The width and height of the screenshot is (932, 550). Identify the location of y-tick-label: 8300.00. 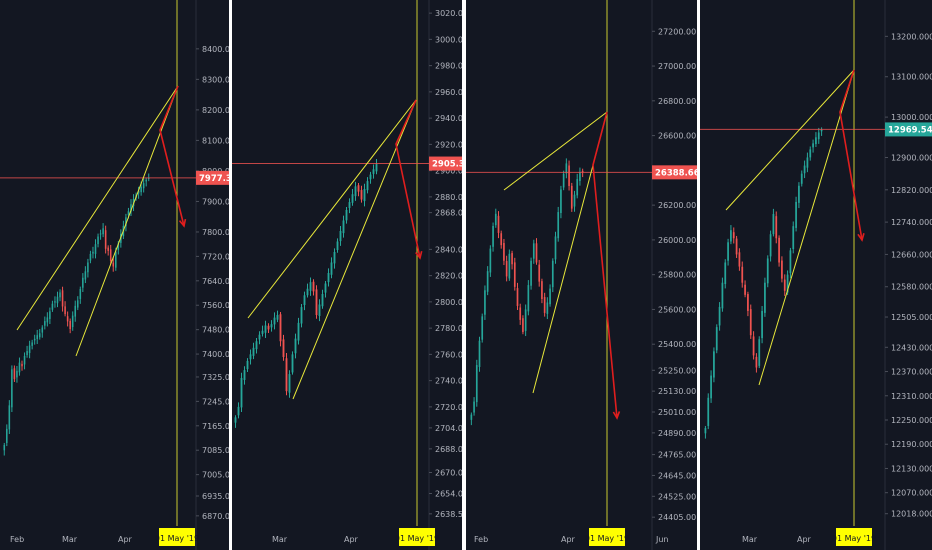
(215, 79).